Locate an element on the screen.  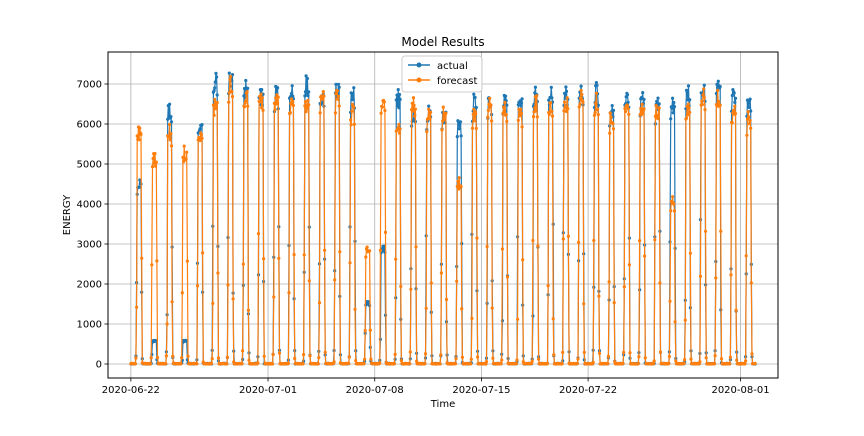
x-axis-label: Time is located at coordinates (442, 404).